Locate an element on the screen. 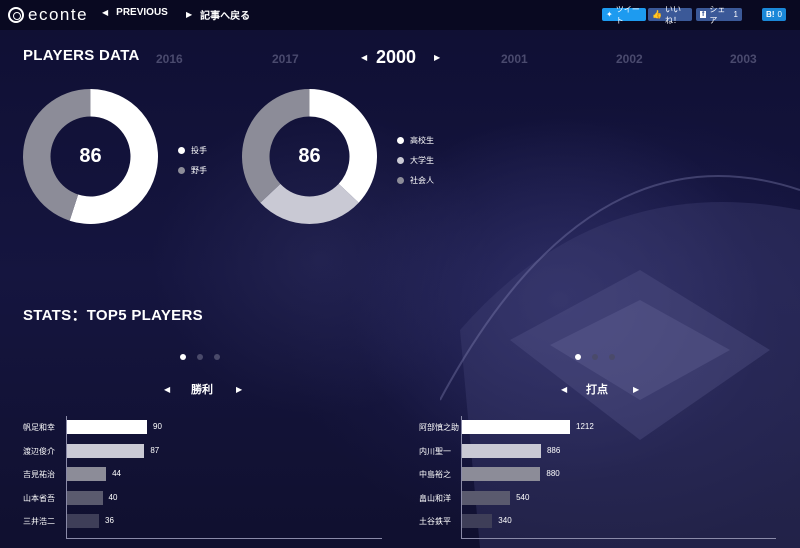 This screenshot has width=800, height=548. like-button: 👍 いいね！ is located at coordinates (670, 15).